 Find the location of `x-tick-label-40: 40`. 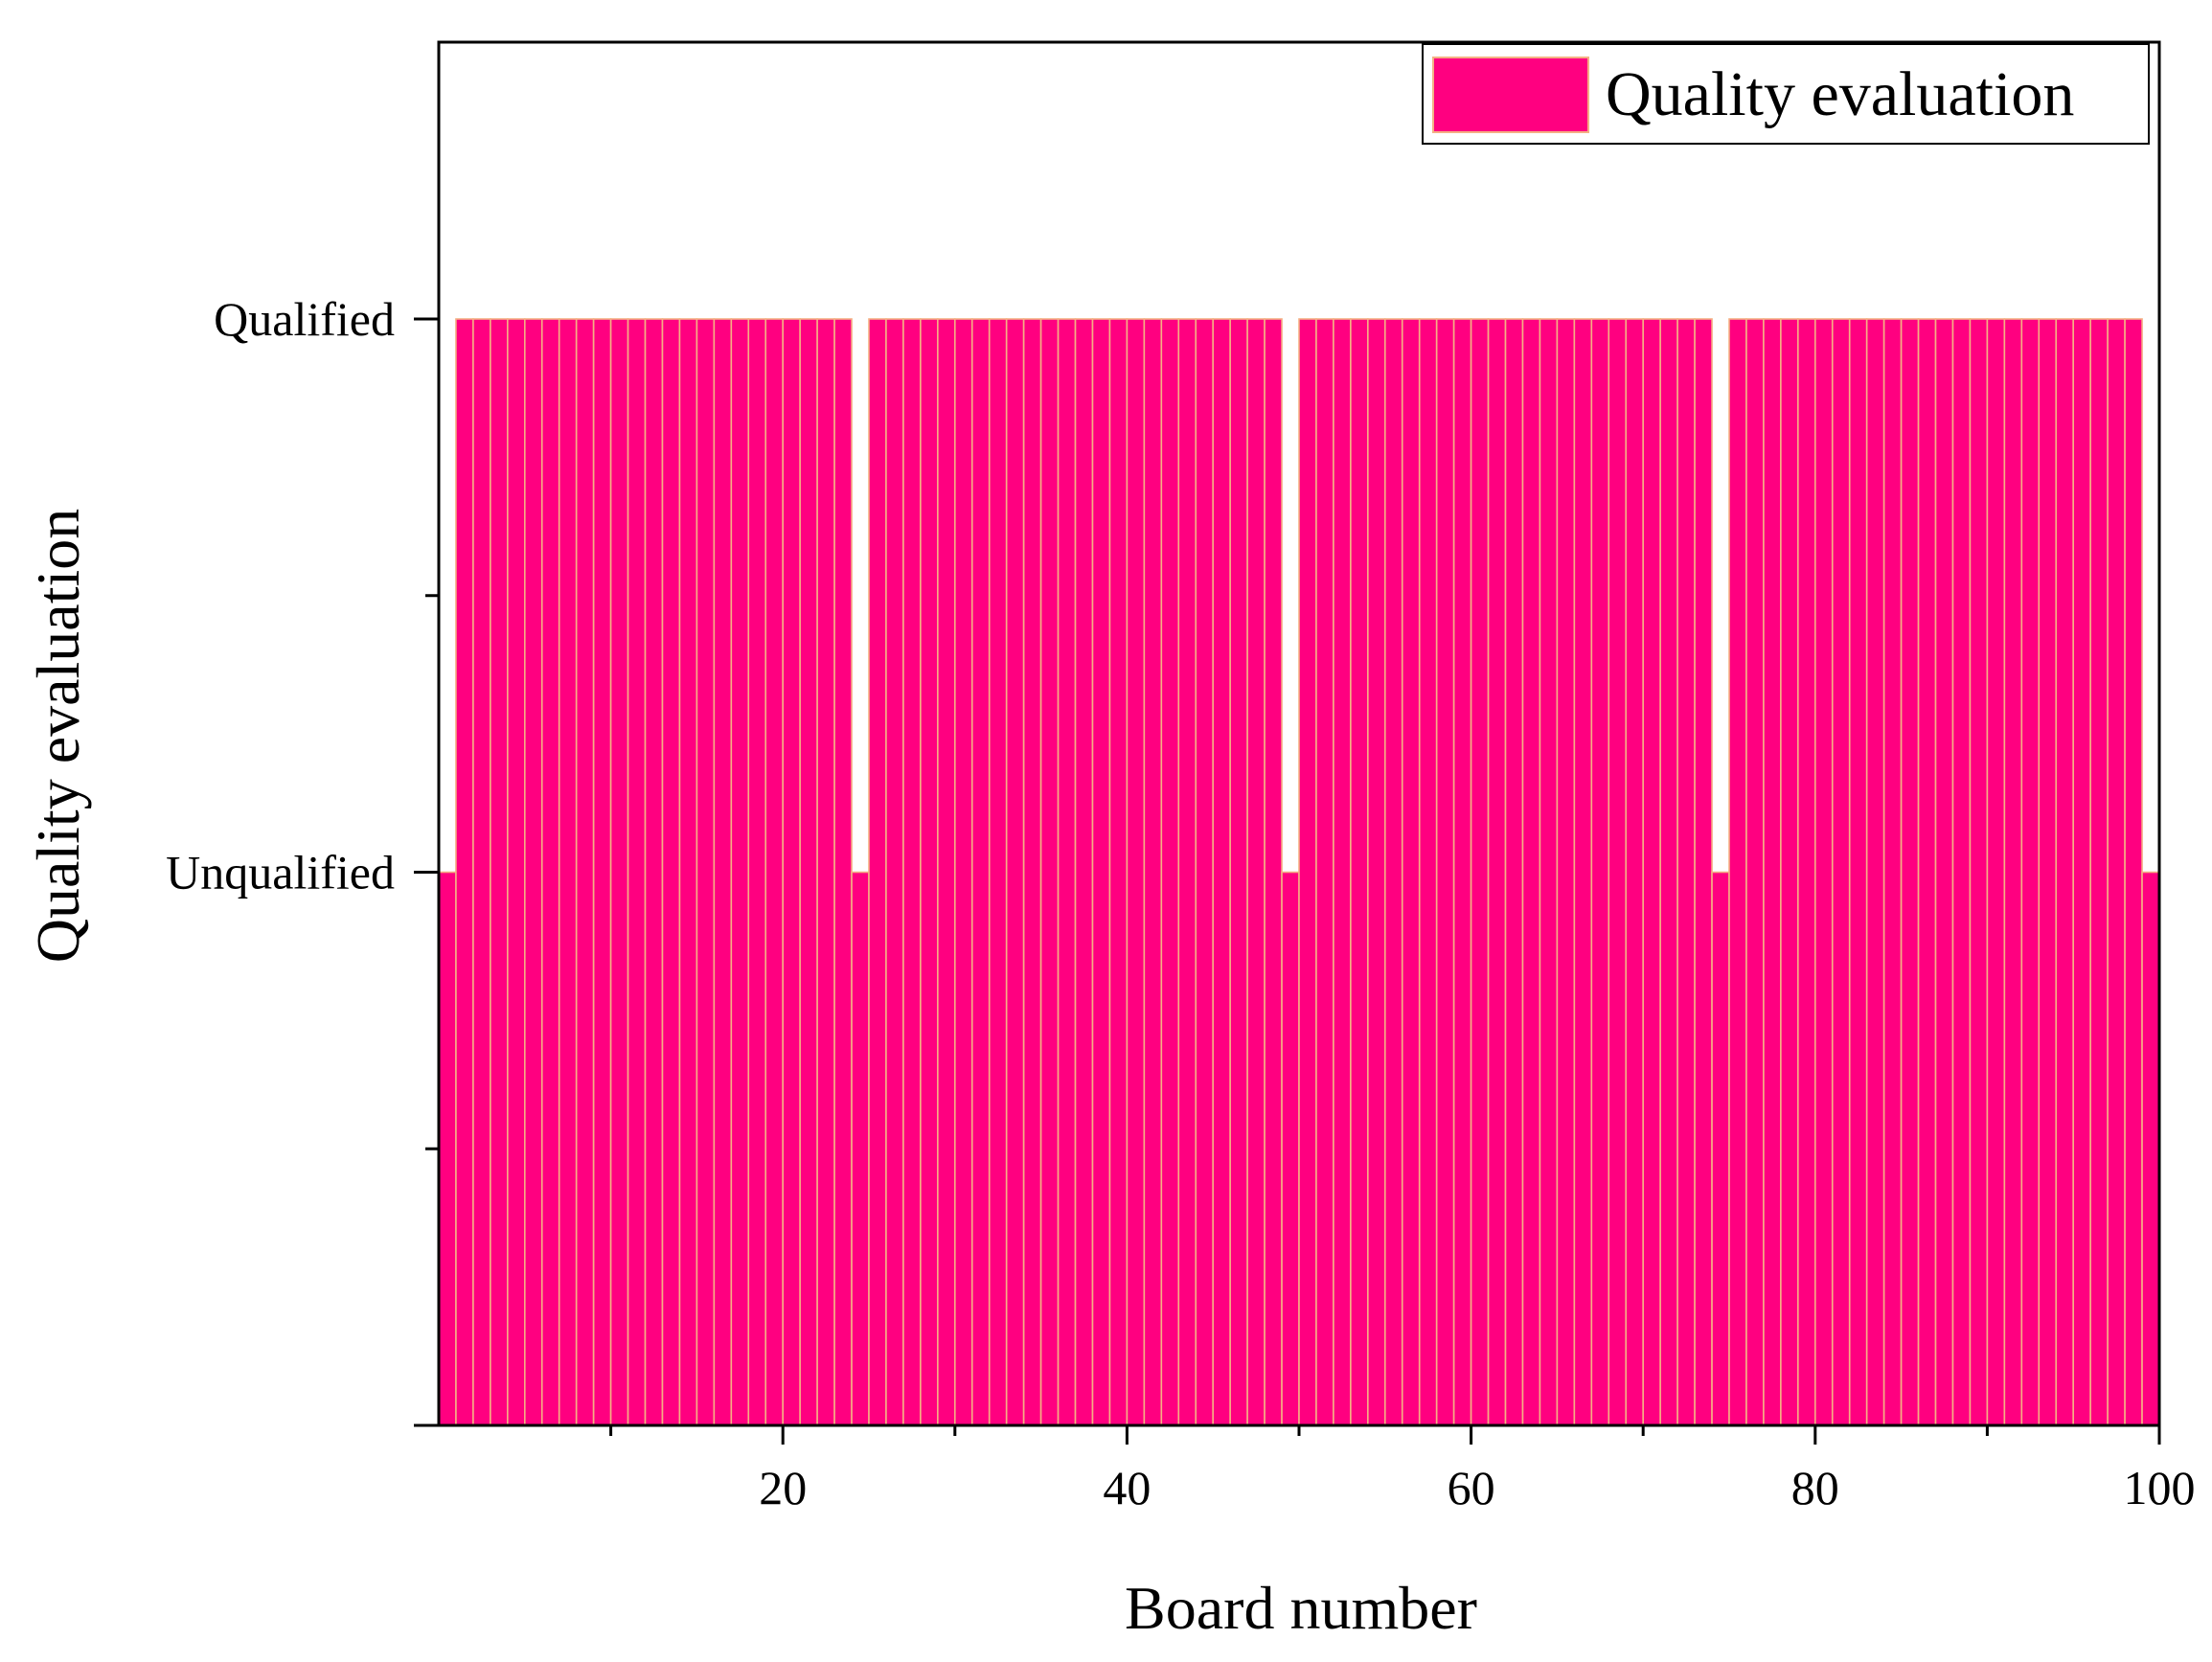

x-tick-label-40: 40 is located at coordinates (1127, 1488).